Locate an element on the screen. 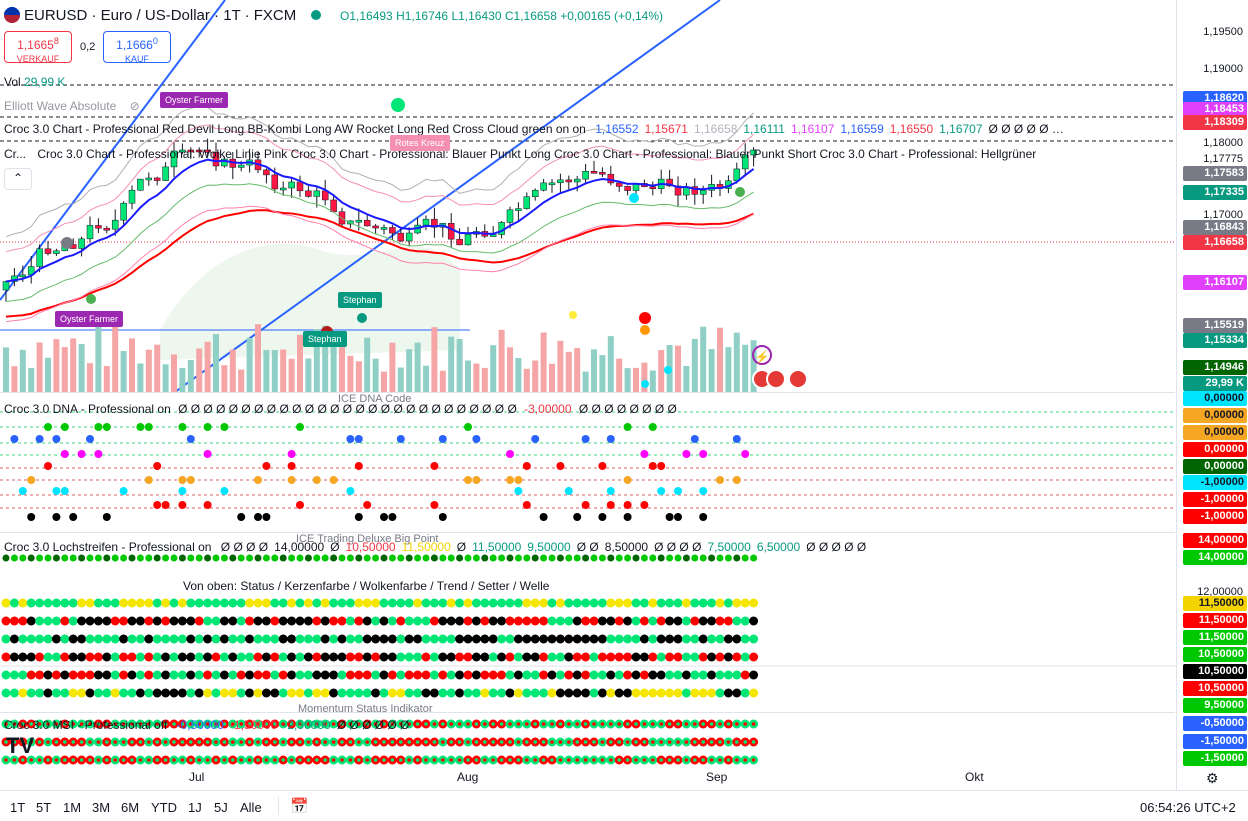 The image size is (1248, 821). croc-chart-value: 1,16658 is located at coordinates (715, 129).